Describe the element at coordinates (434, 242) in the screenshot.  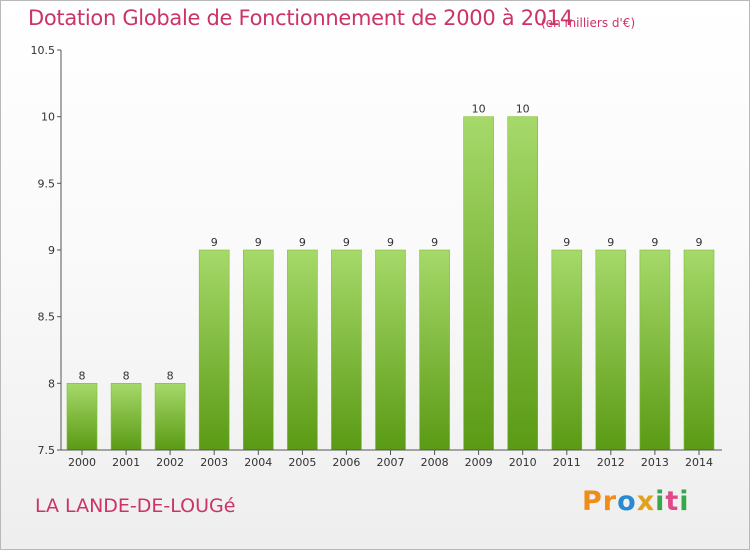
I see `data-label-2008: 9` at that location.